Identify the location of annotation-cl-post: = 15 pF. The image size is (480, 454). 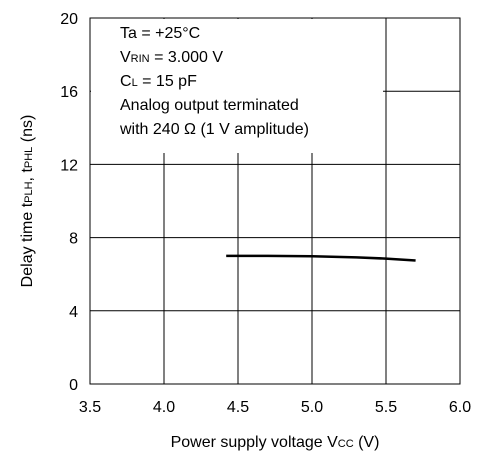
(167, 81).